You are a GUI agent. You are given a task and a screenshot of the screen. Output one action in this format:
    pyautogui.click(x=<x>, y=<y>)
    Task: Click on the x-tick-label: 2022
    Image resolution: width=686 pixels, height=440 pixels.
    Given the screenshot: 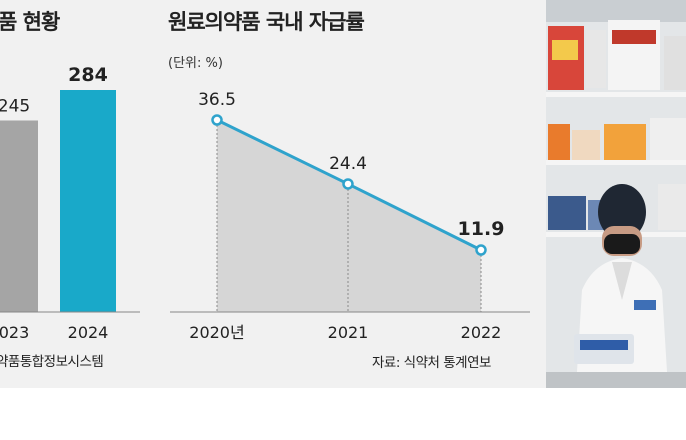 What is the action you would take?
    pyautogui.click(x=481, y=332)
    